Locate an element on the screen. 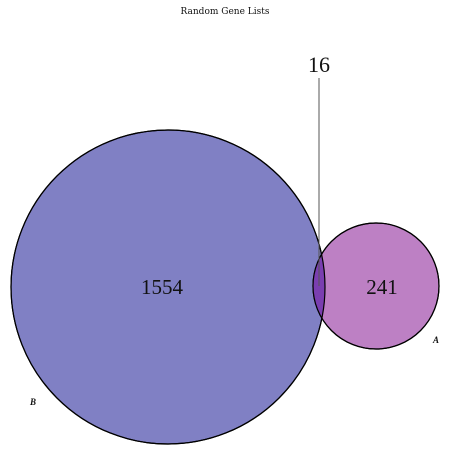 The height and width of the screenshot is (450, 450). set-b-only-count: 1554 is located at coordinates (162, 287).